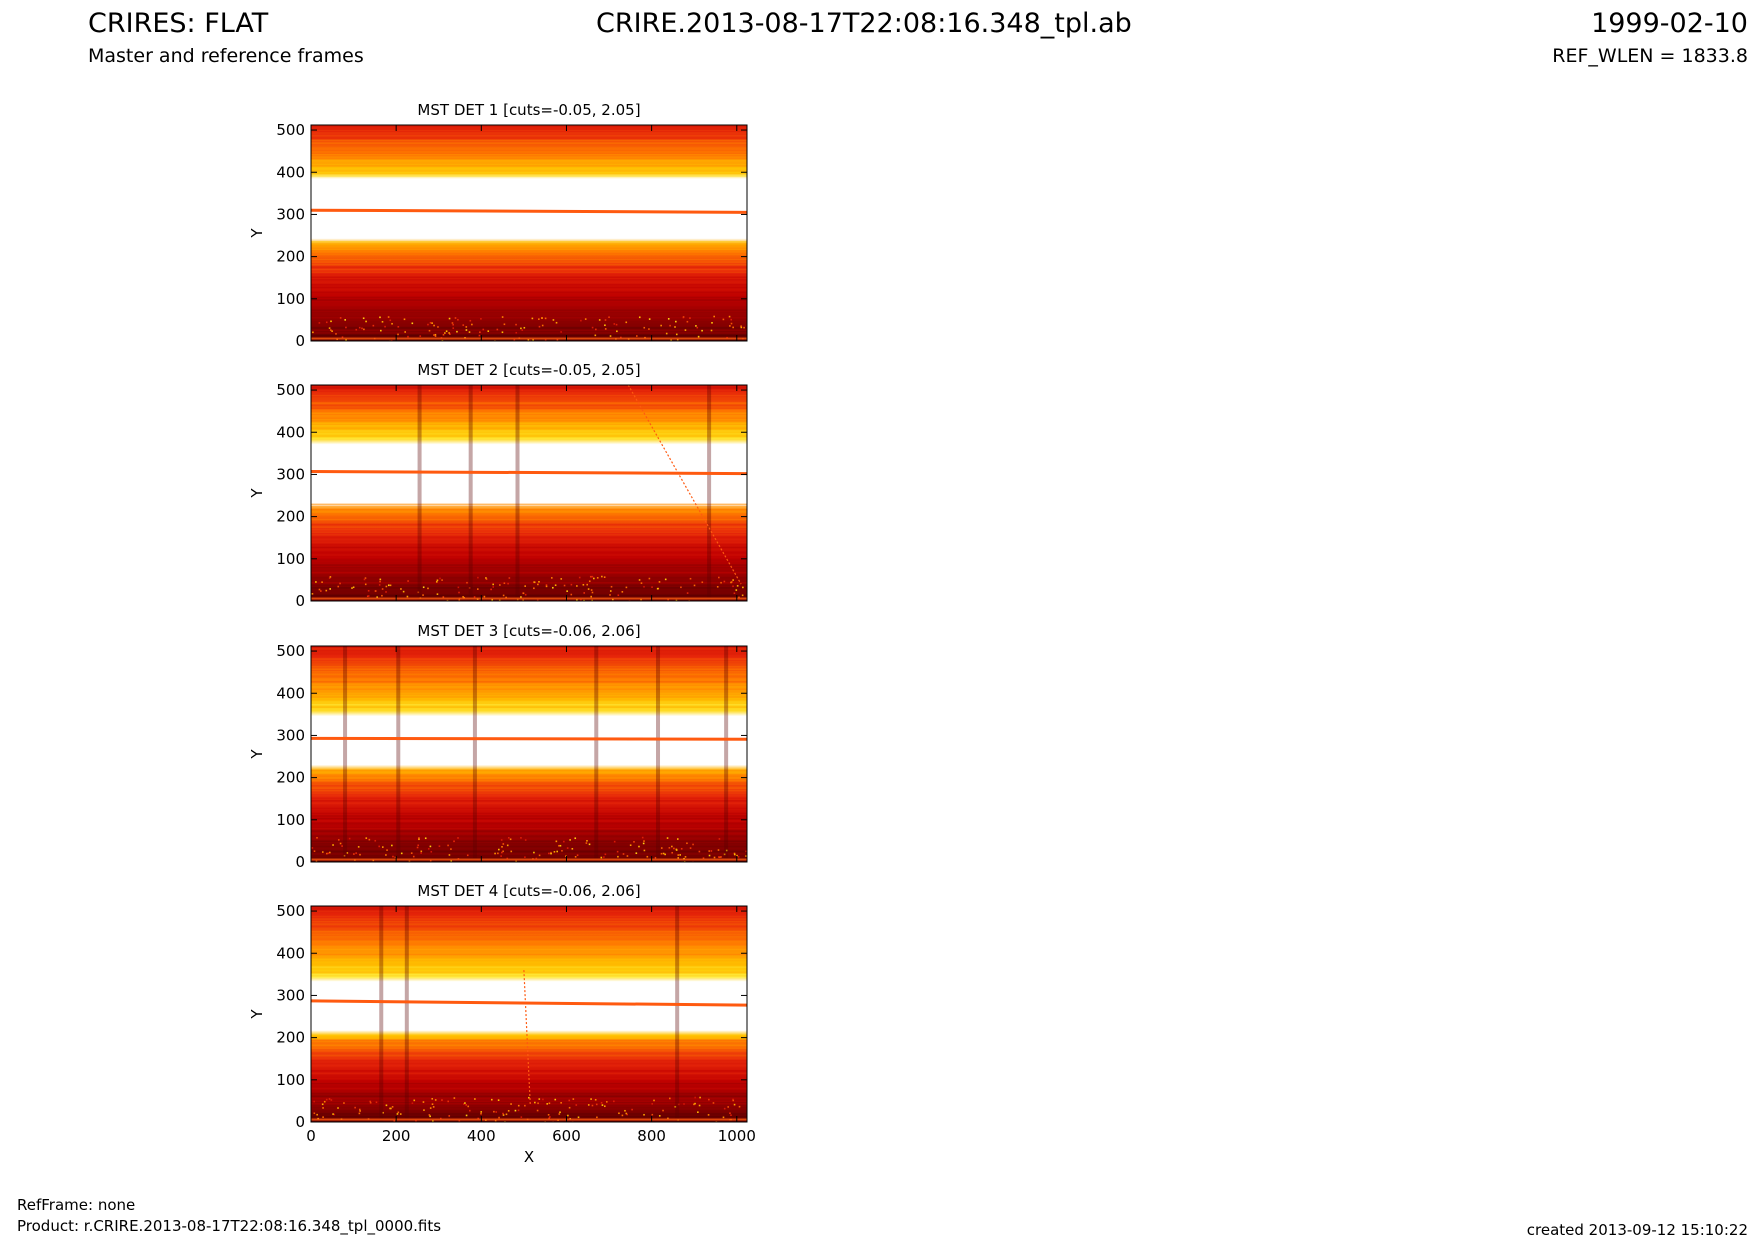  I want to click on y-tick-label: 300, so click(290, 995).